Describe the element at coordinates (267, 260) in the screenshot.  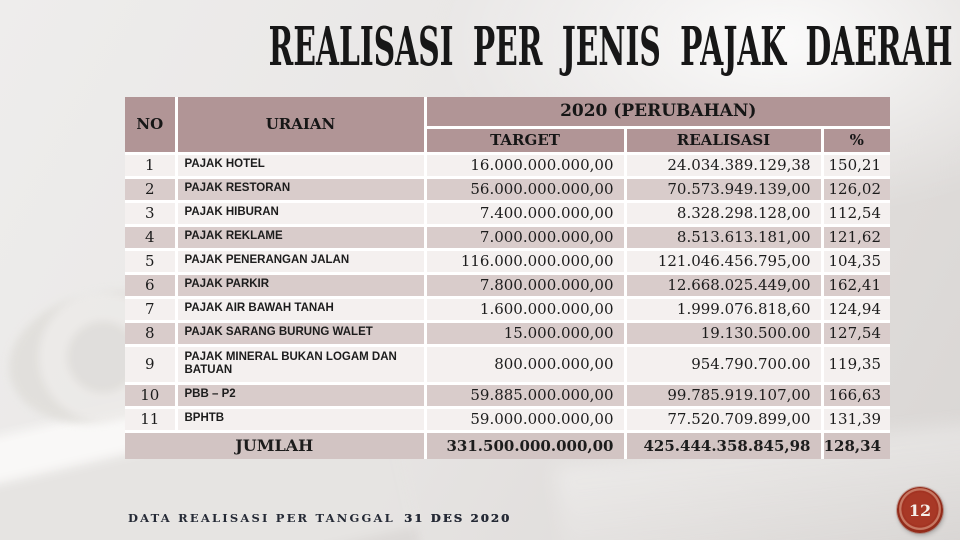
I see `tax-type-text: PAJAK PENERANGAN JALAN` at that location.